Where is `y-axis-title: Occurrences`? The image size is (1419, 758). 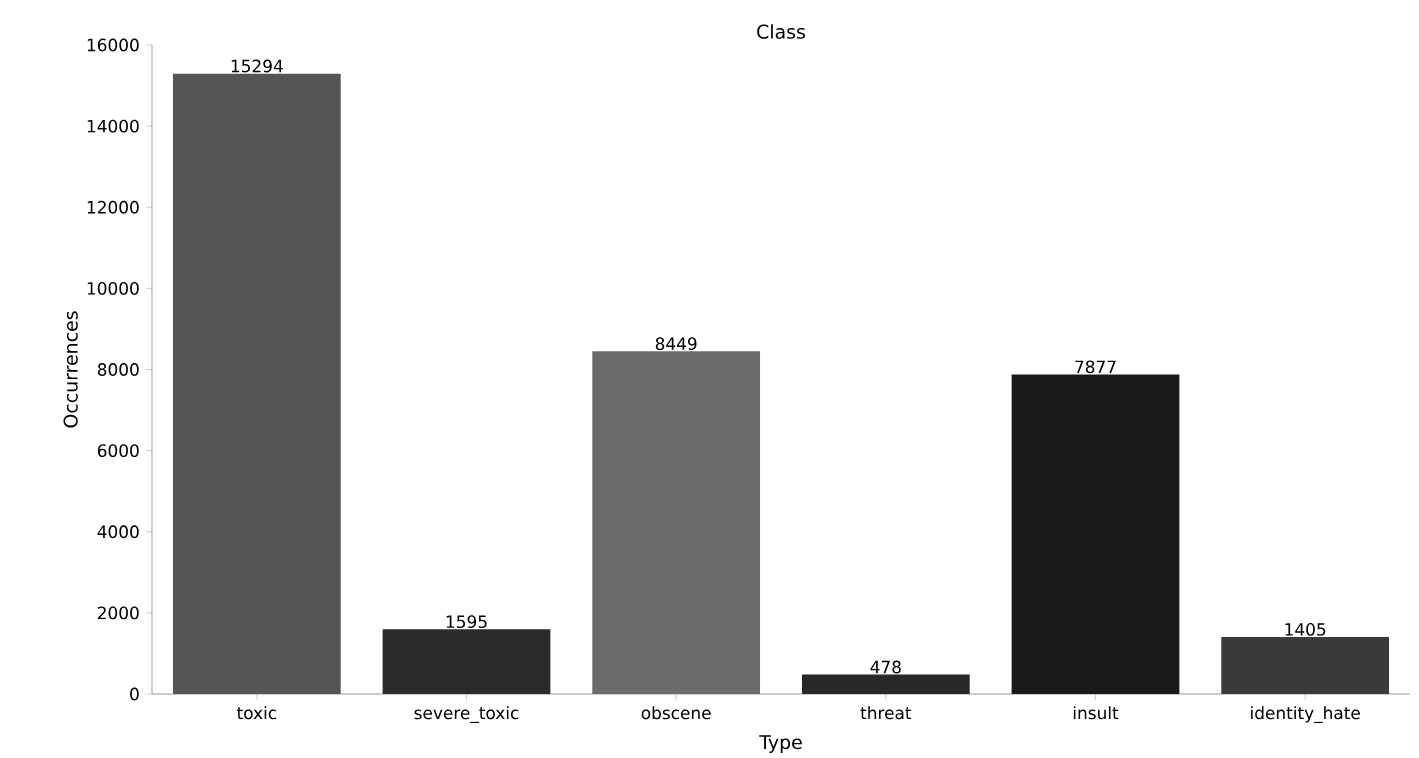 y-axis-title: Occurrences is located at coordinates (70, 369).